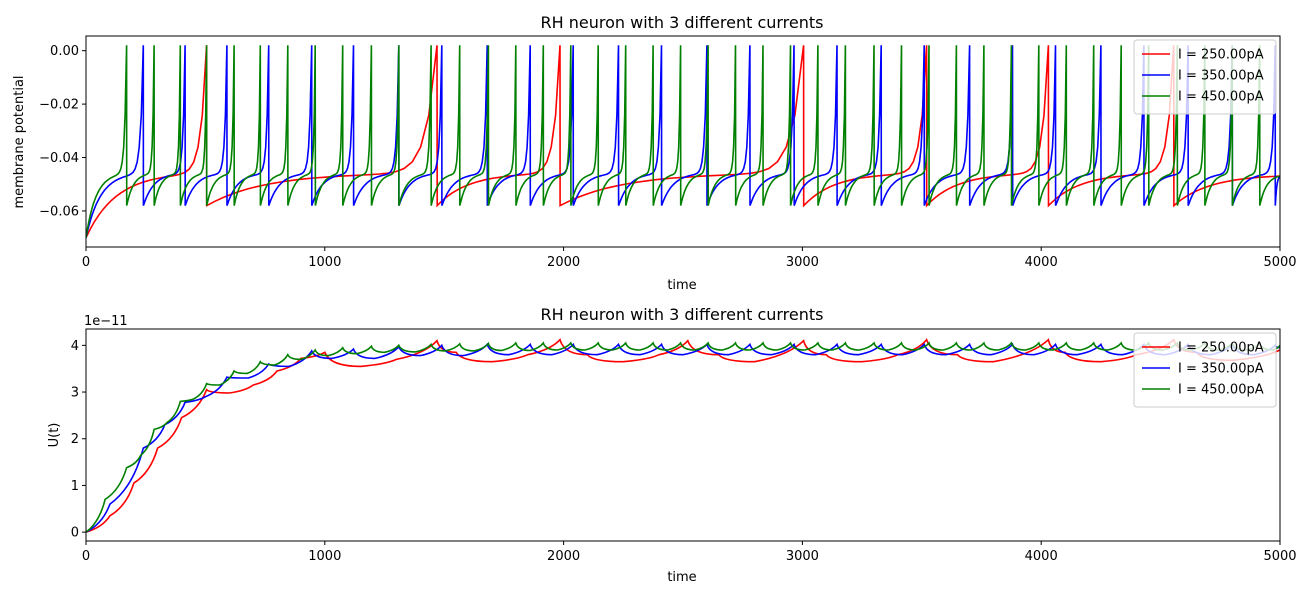 The height and width of the screenshot is (590, 1296). I want to click on y-tick-label: 1, so click(75, 486).